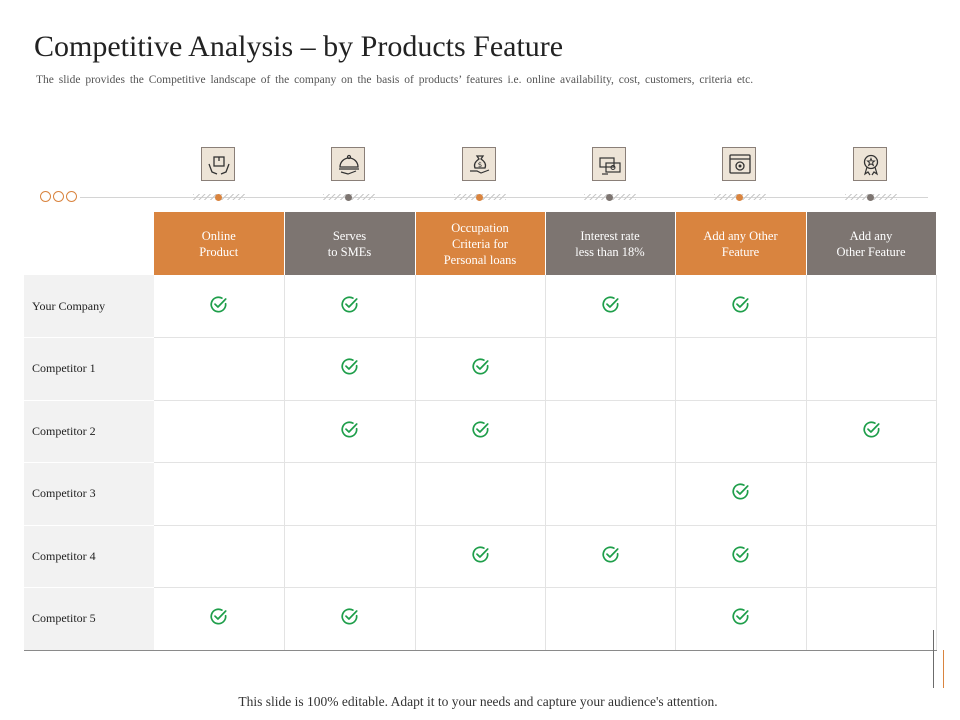 Image resolution: width=960 pixels, height=720 pixels. I want to click on row-label: Competitor 3, so click(89, 494).